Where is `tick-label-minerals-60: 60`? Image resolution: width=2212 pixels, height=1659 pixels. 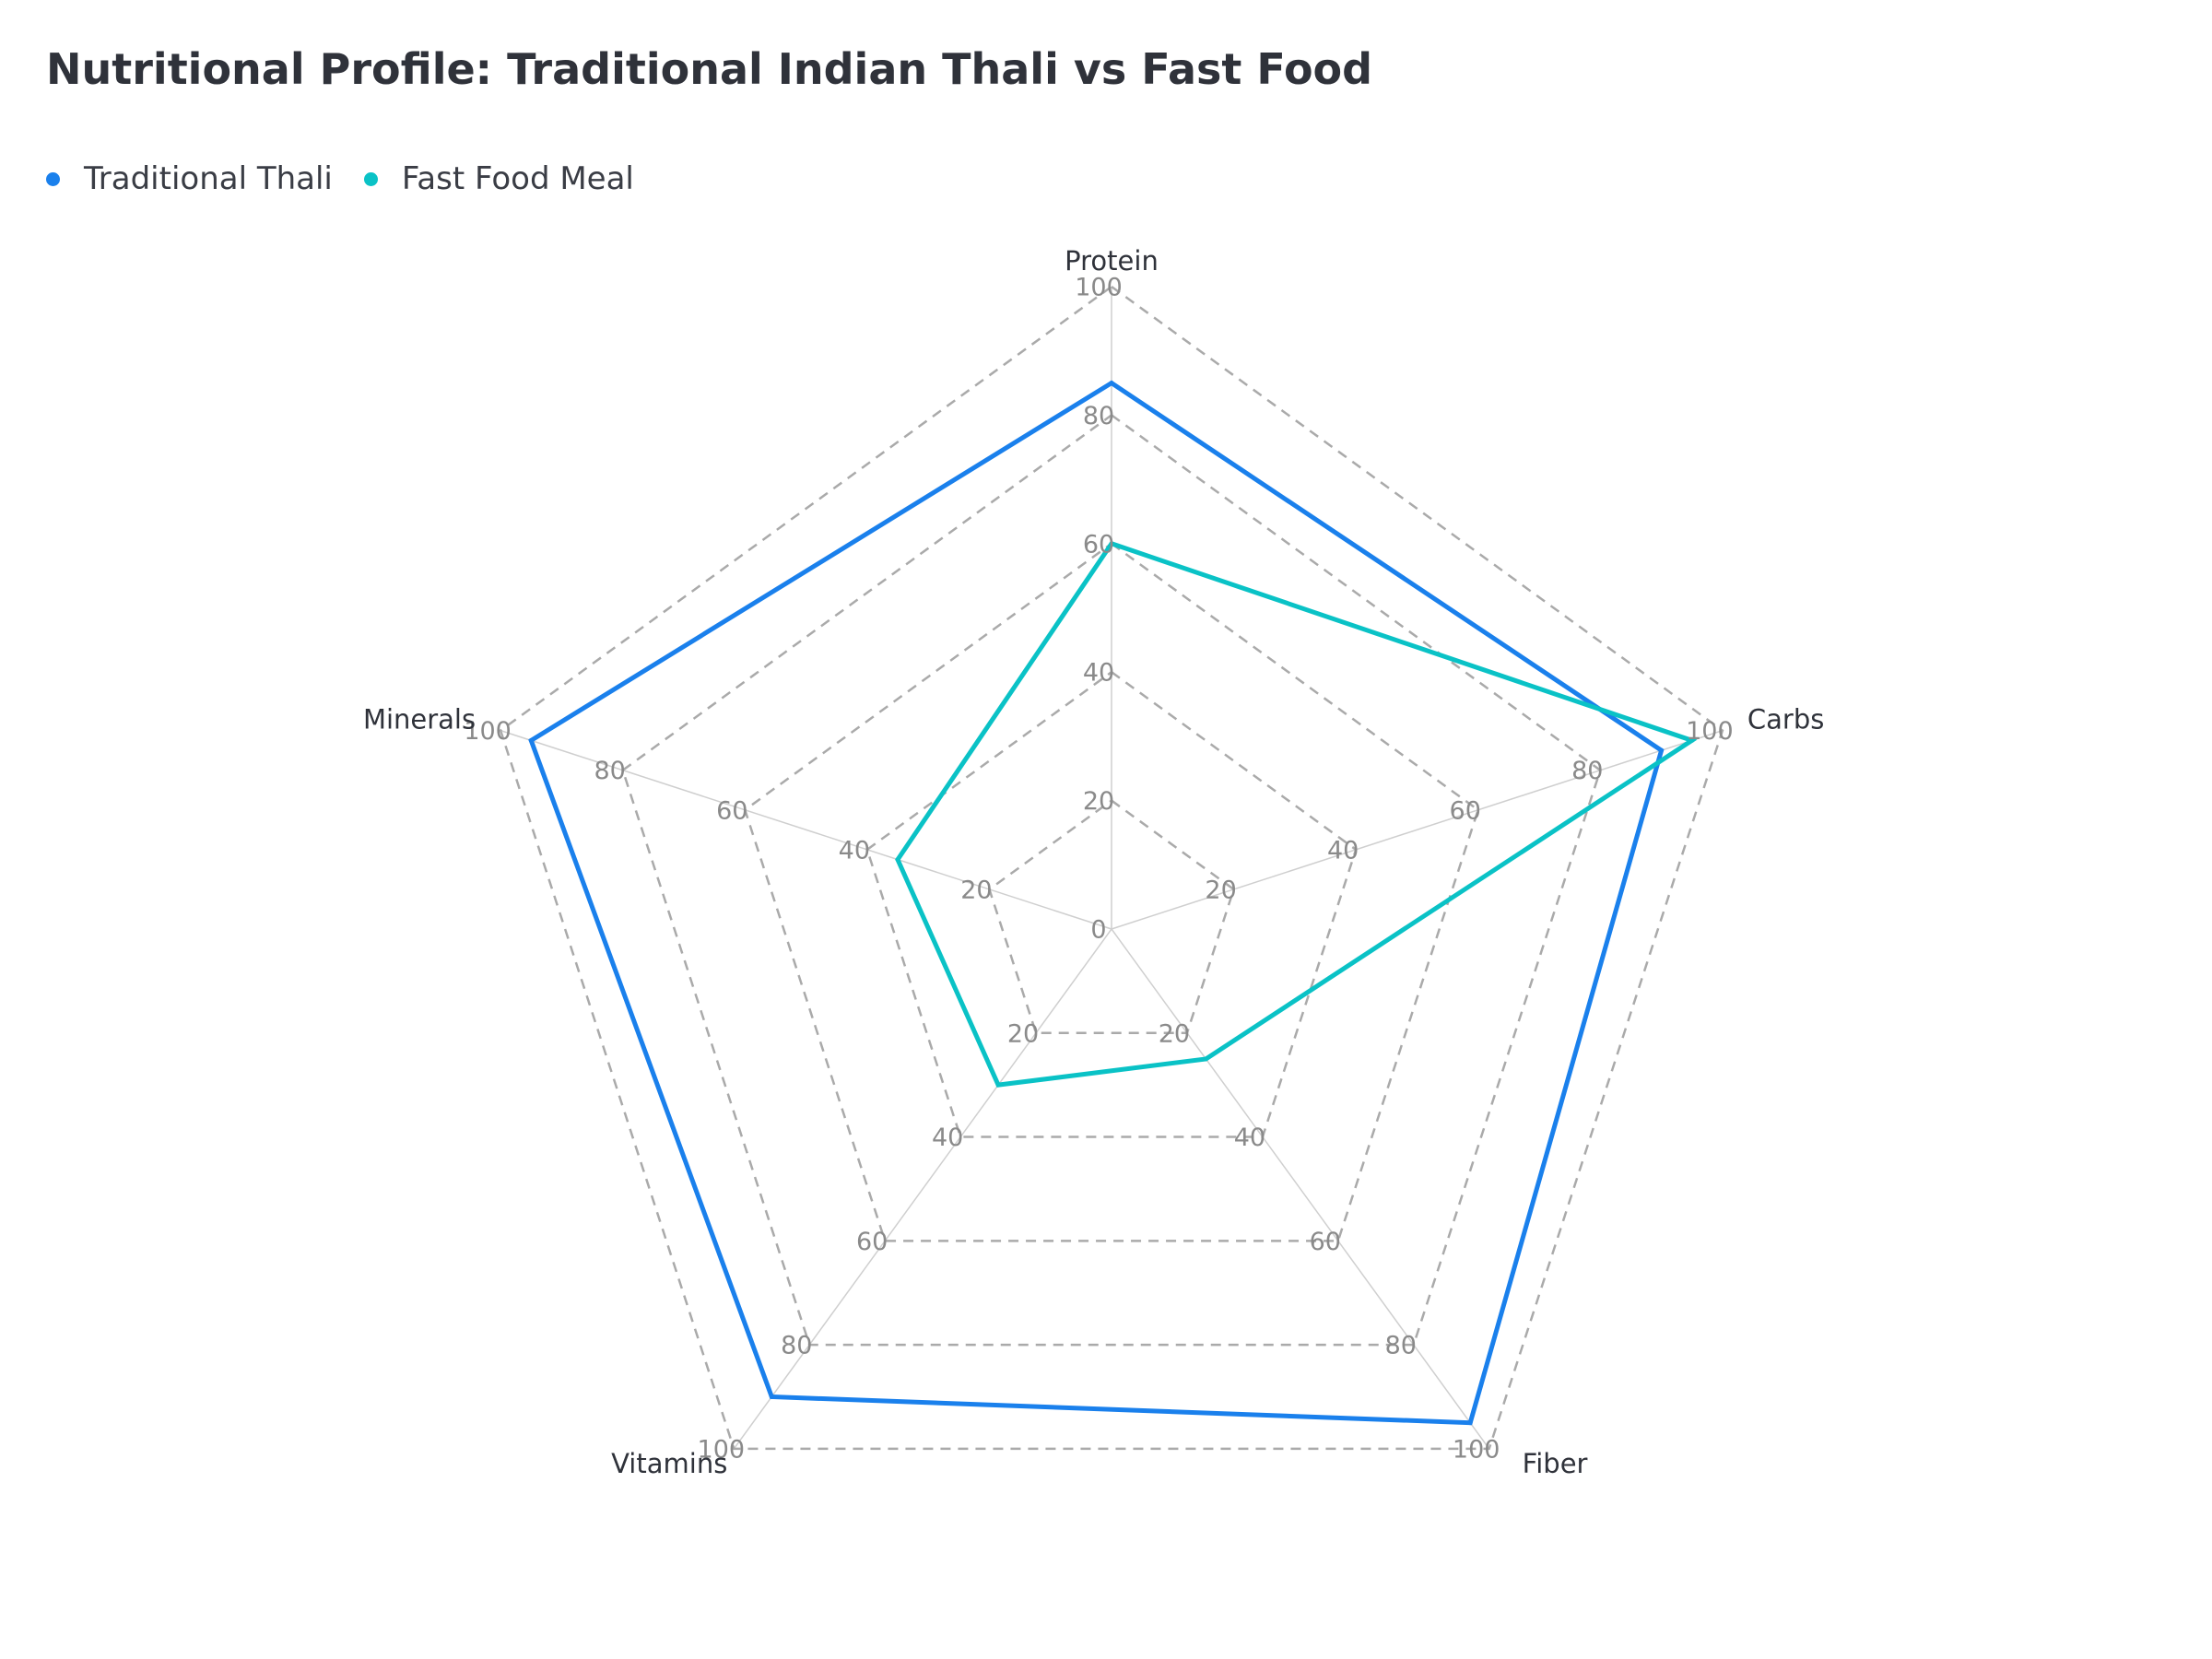 tick-label-minerals-60: 60 is located at coordinates (731, 810).